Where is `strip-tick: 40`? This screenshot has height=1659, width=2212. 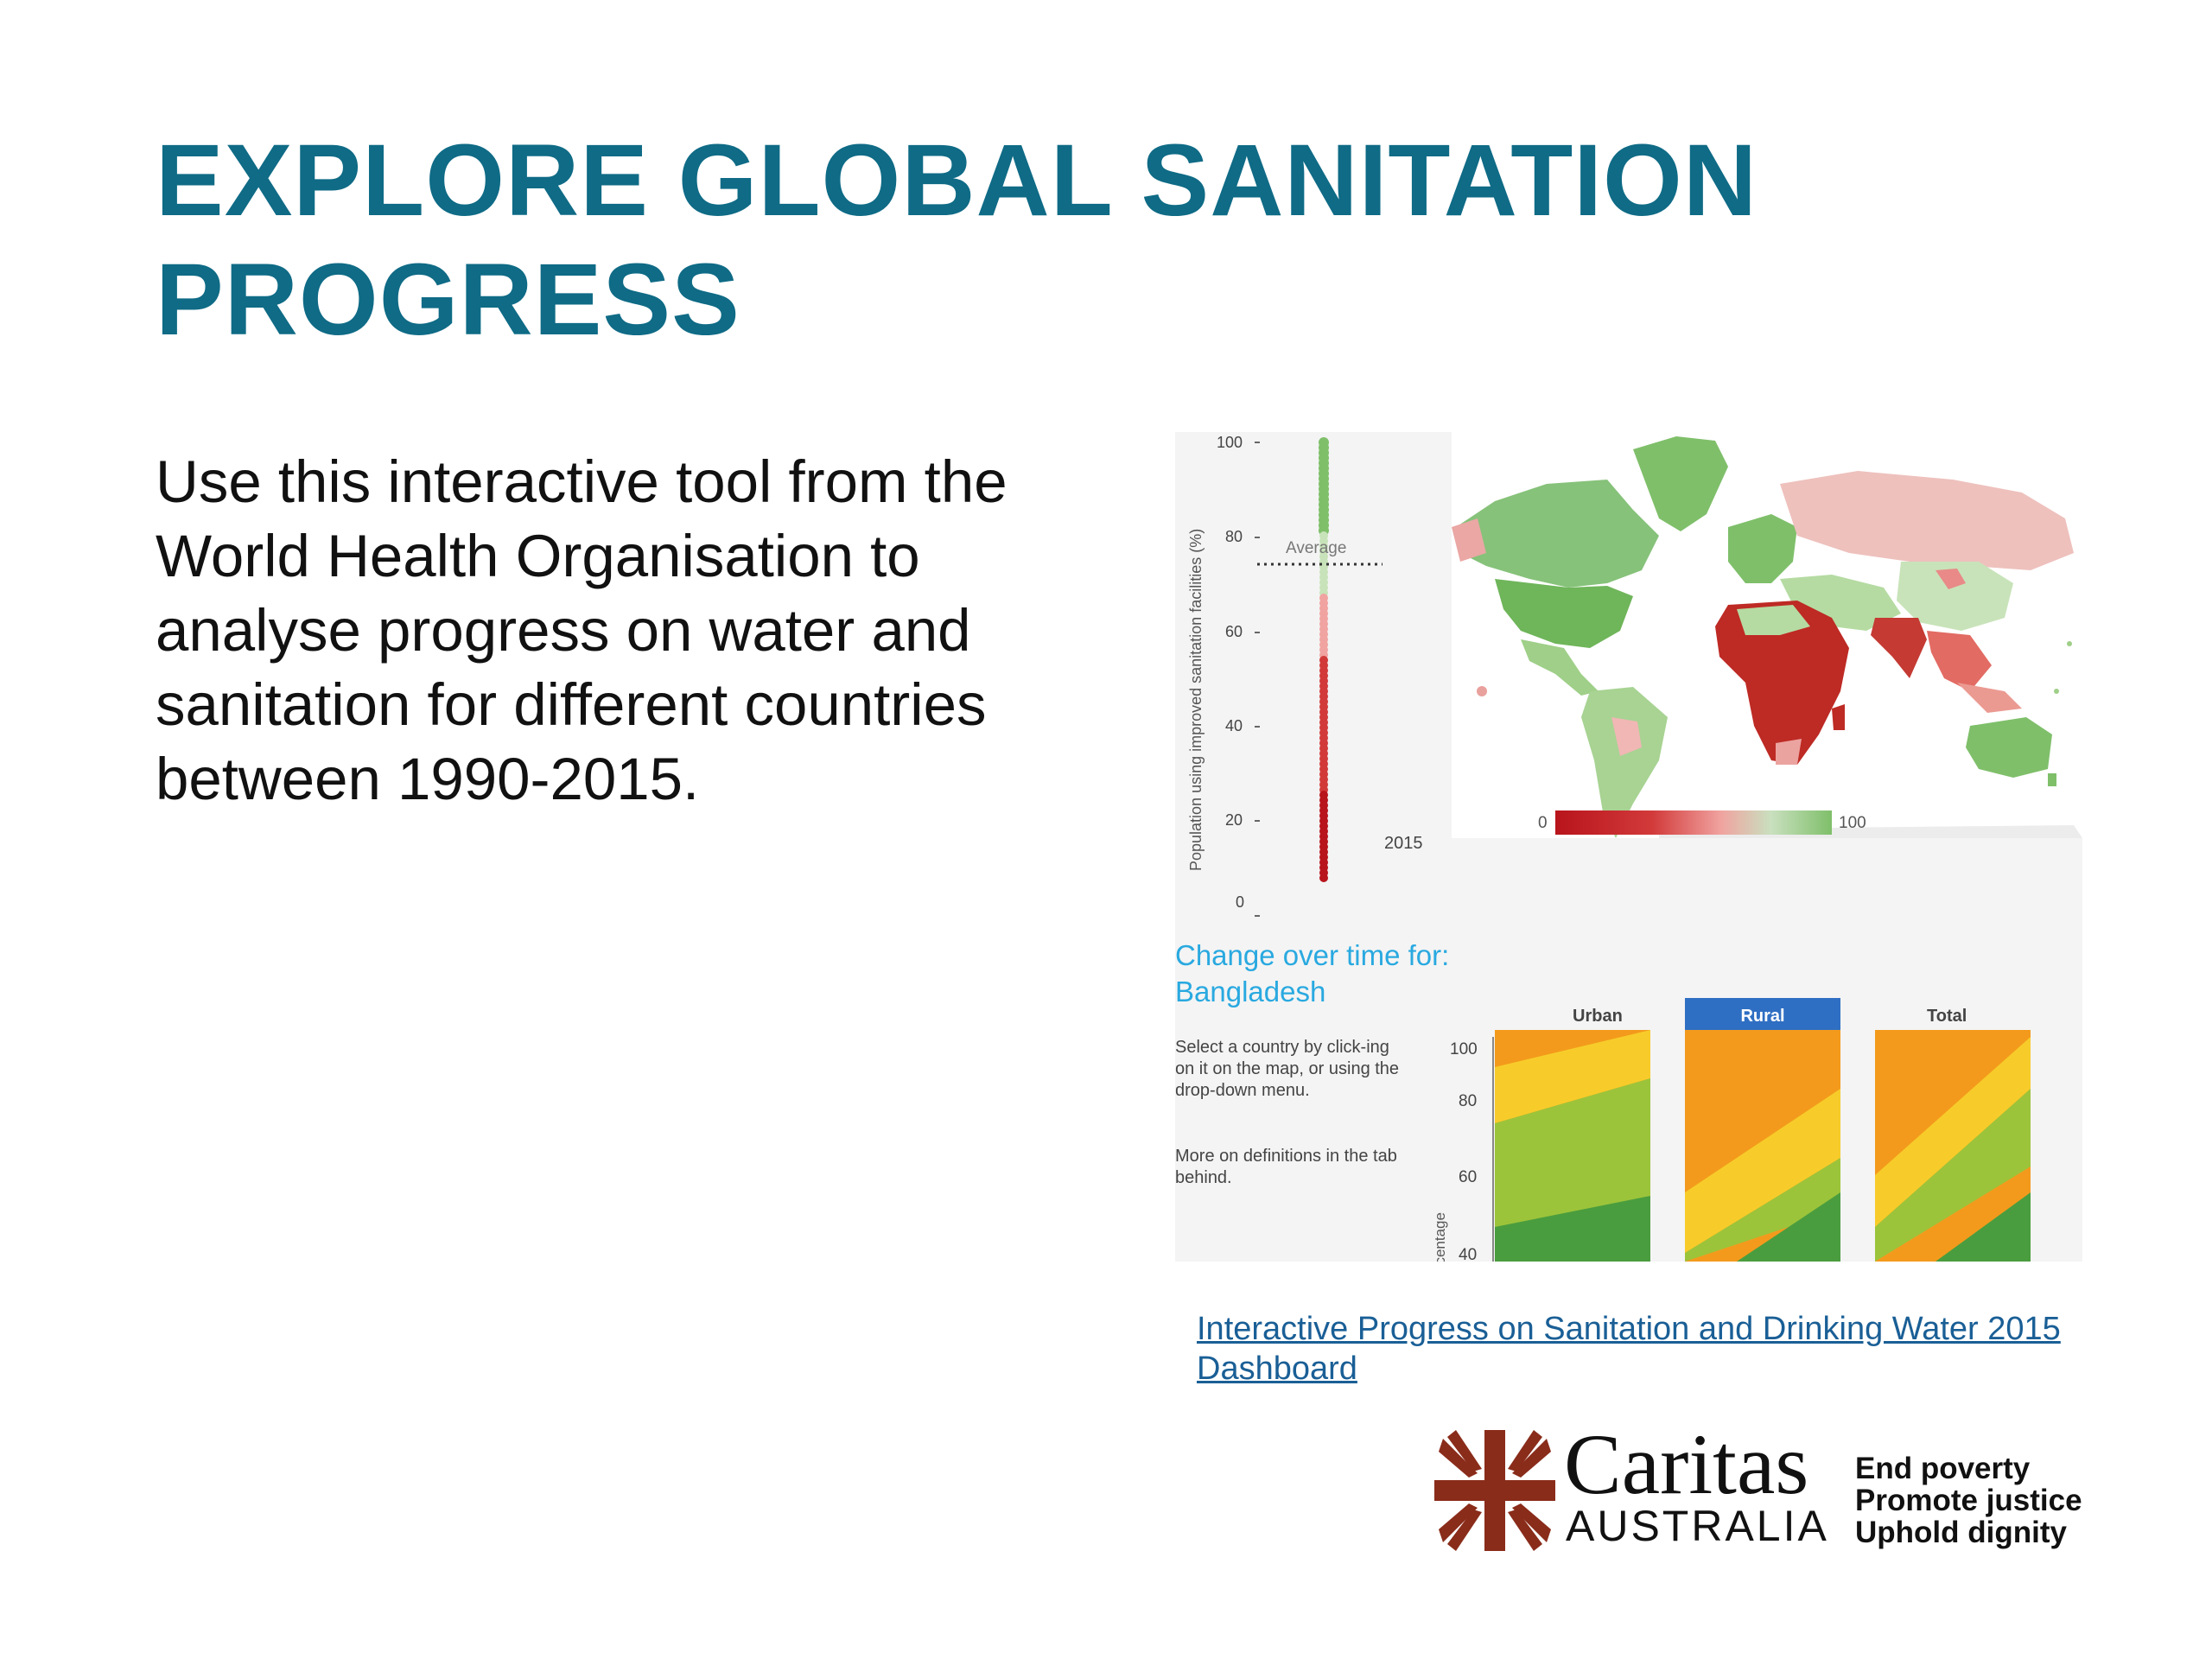
strip-tick: 40 is located at coordinates (1234, 725).